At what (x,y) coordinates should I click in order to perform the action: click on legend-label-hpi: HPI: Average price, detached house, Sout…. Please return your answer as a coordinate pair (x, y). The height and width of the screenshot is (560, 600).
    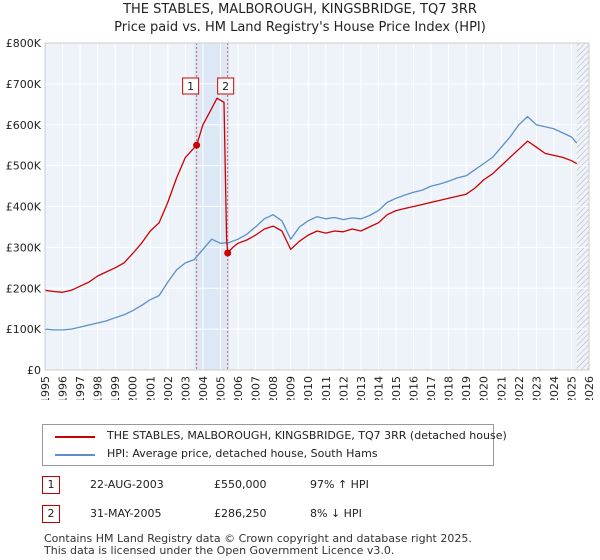
    Looking at the image, I should click on (242, 453).